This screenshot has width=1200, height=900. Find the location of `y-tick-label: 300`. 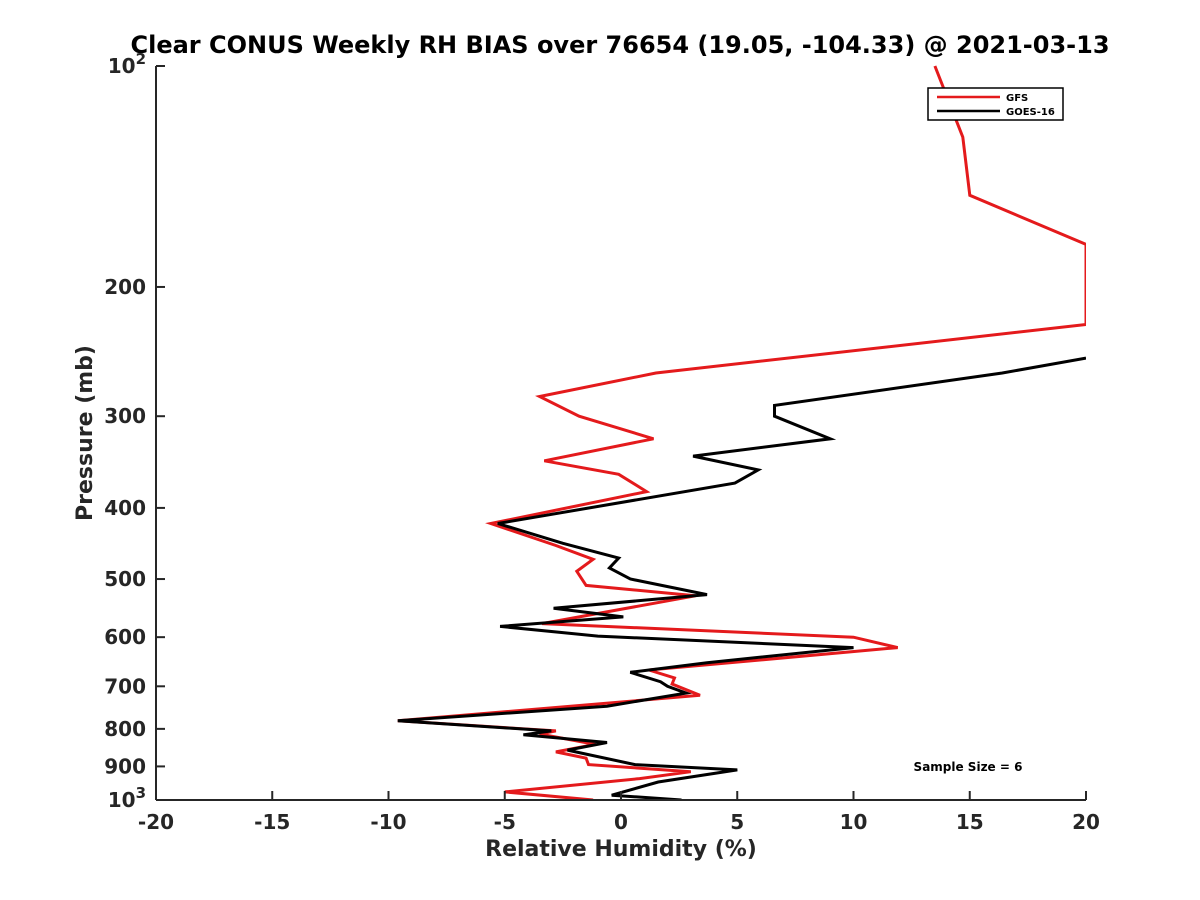

y-tick-label: 300 is located at coordinates (125, 416).